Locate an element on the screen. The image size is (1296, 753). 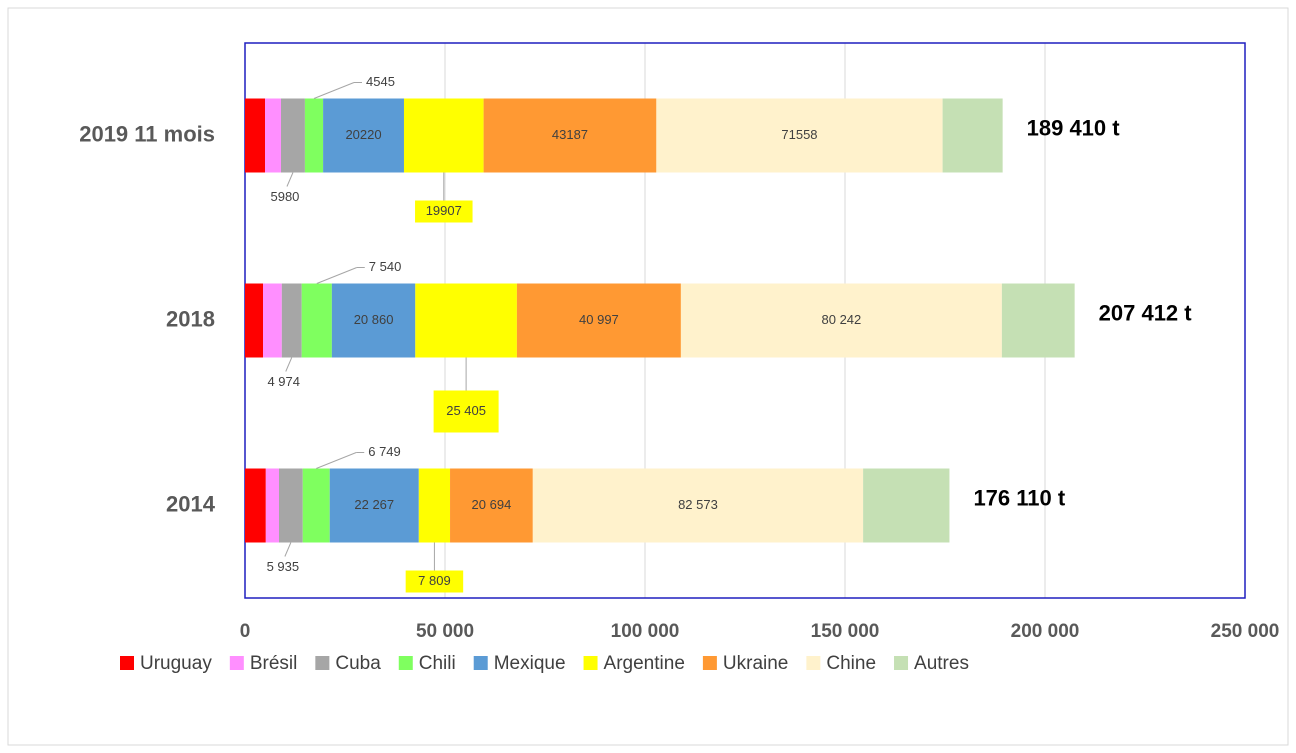
value-label: 4545 is located at coordinates (380, 81).